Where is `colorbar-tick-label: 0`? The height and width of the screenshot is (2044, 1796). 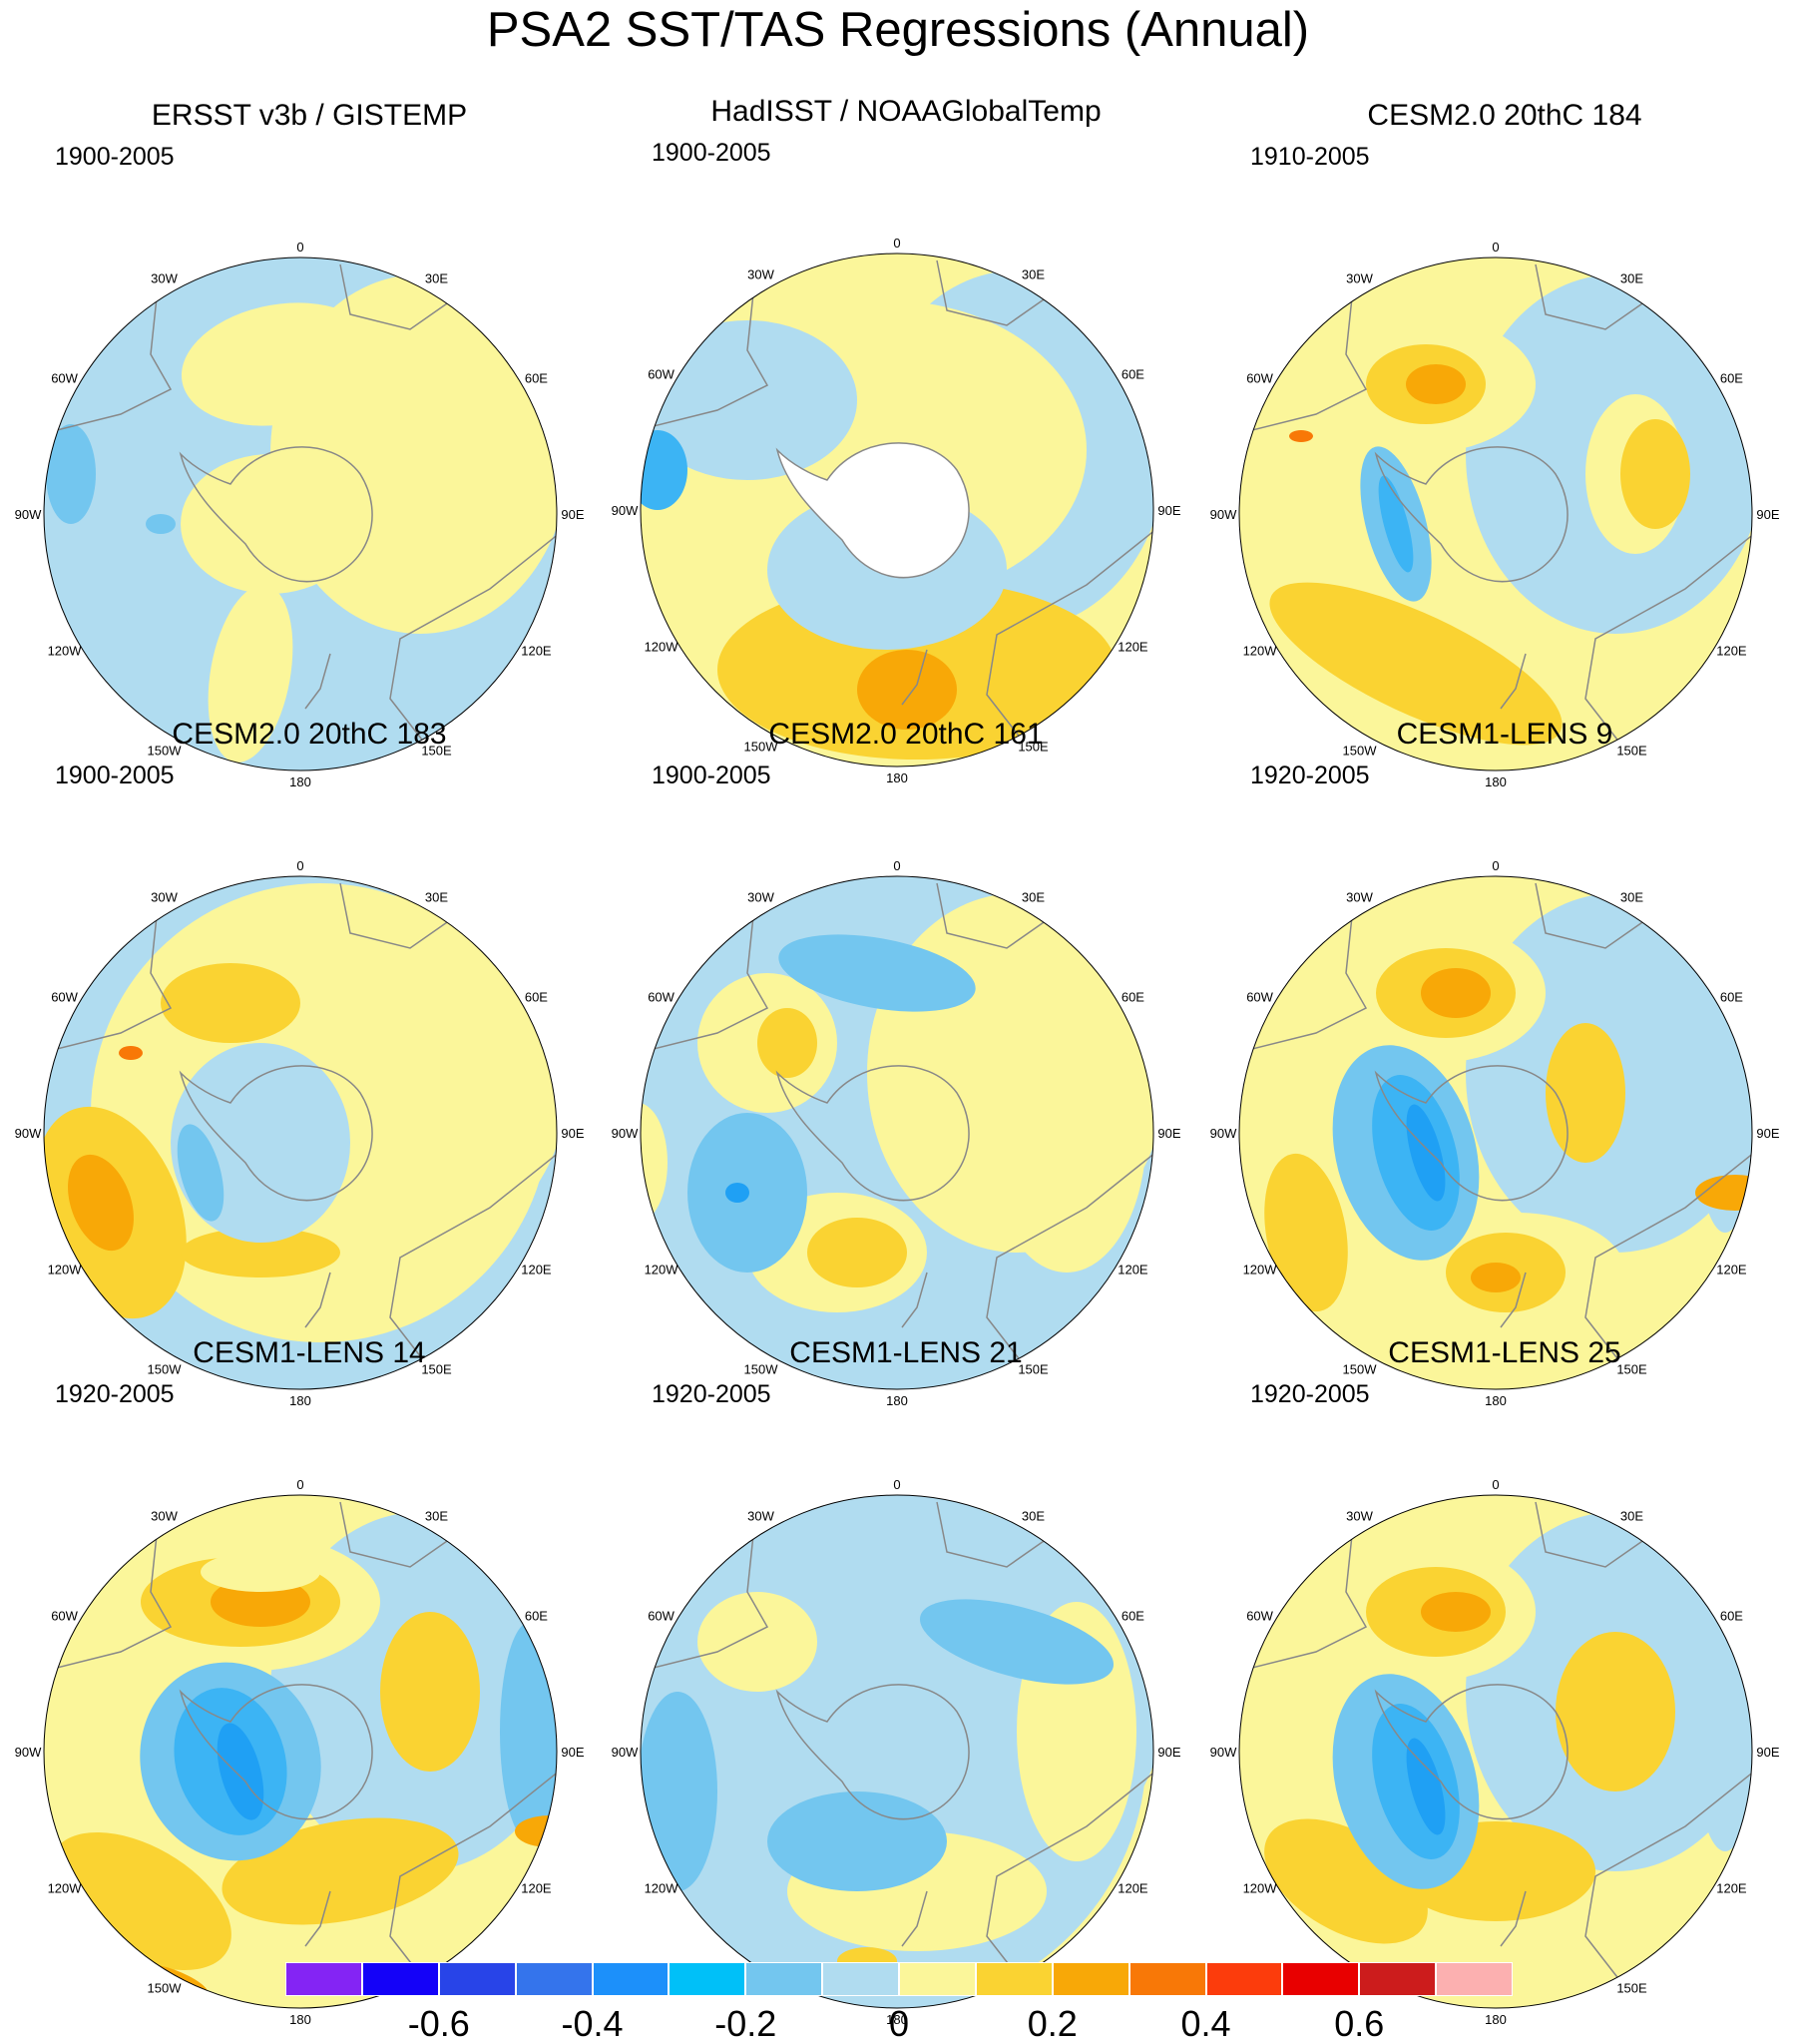 colorbar-tick-label: 0 is located at coordinates (899, 2023).